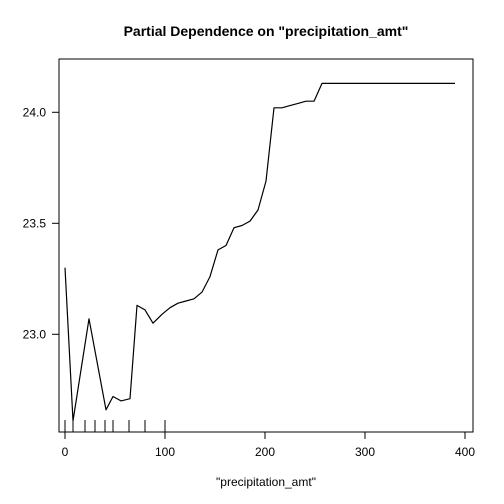  I want to click on x-tick-label: 0, so click(65, 452).